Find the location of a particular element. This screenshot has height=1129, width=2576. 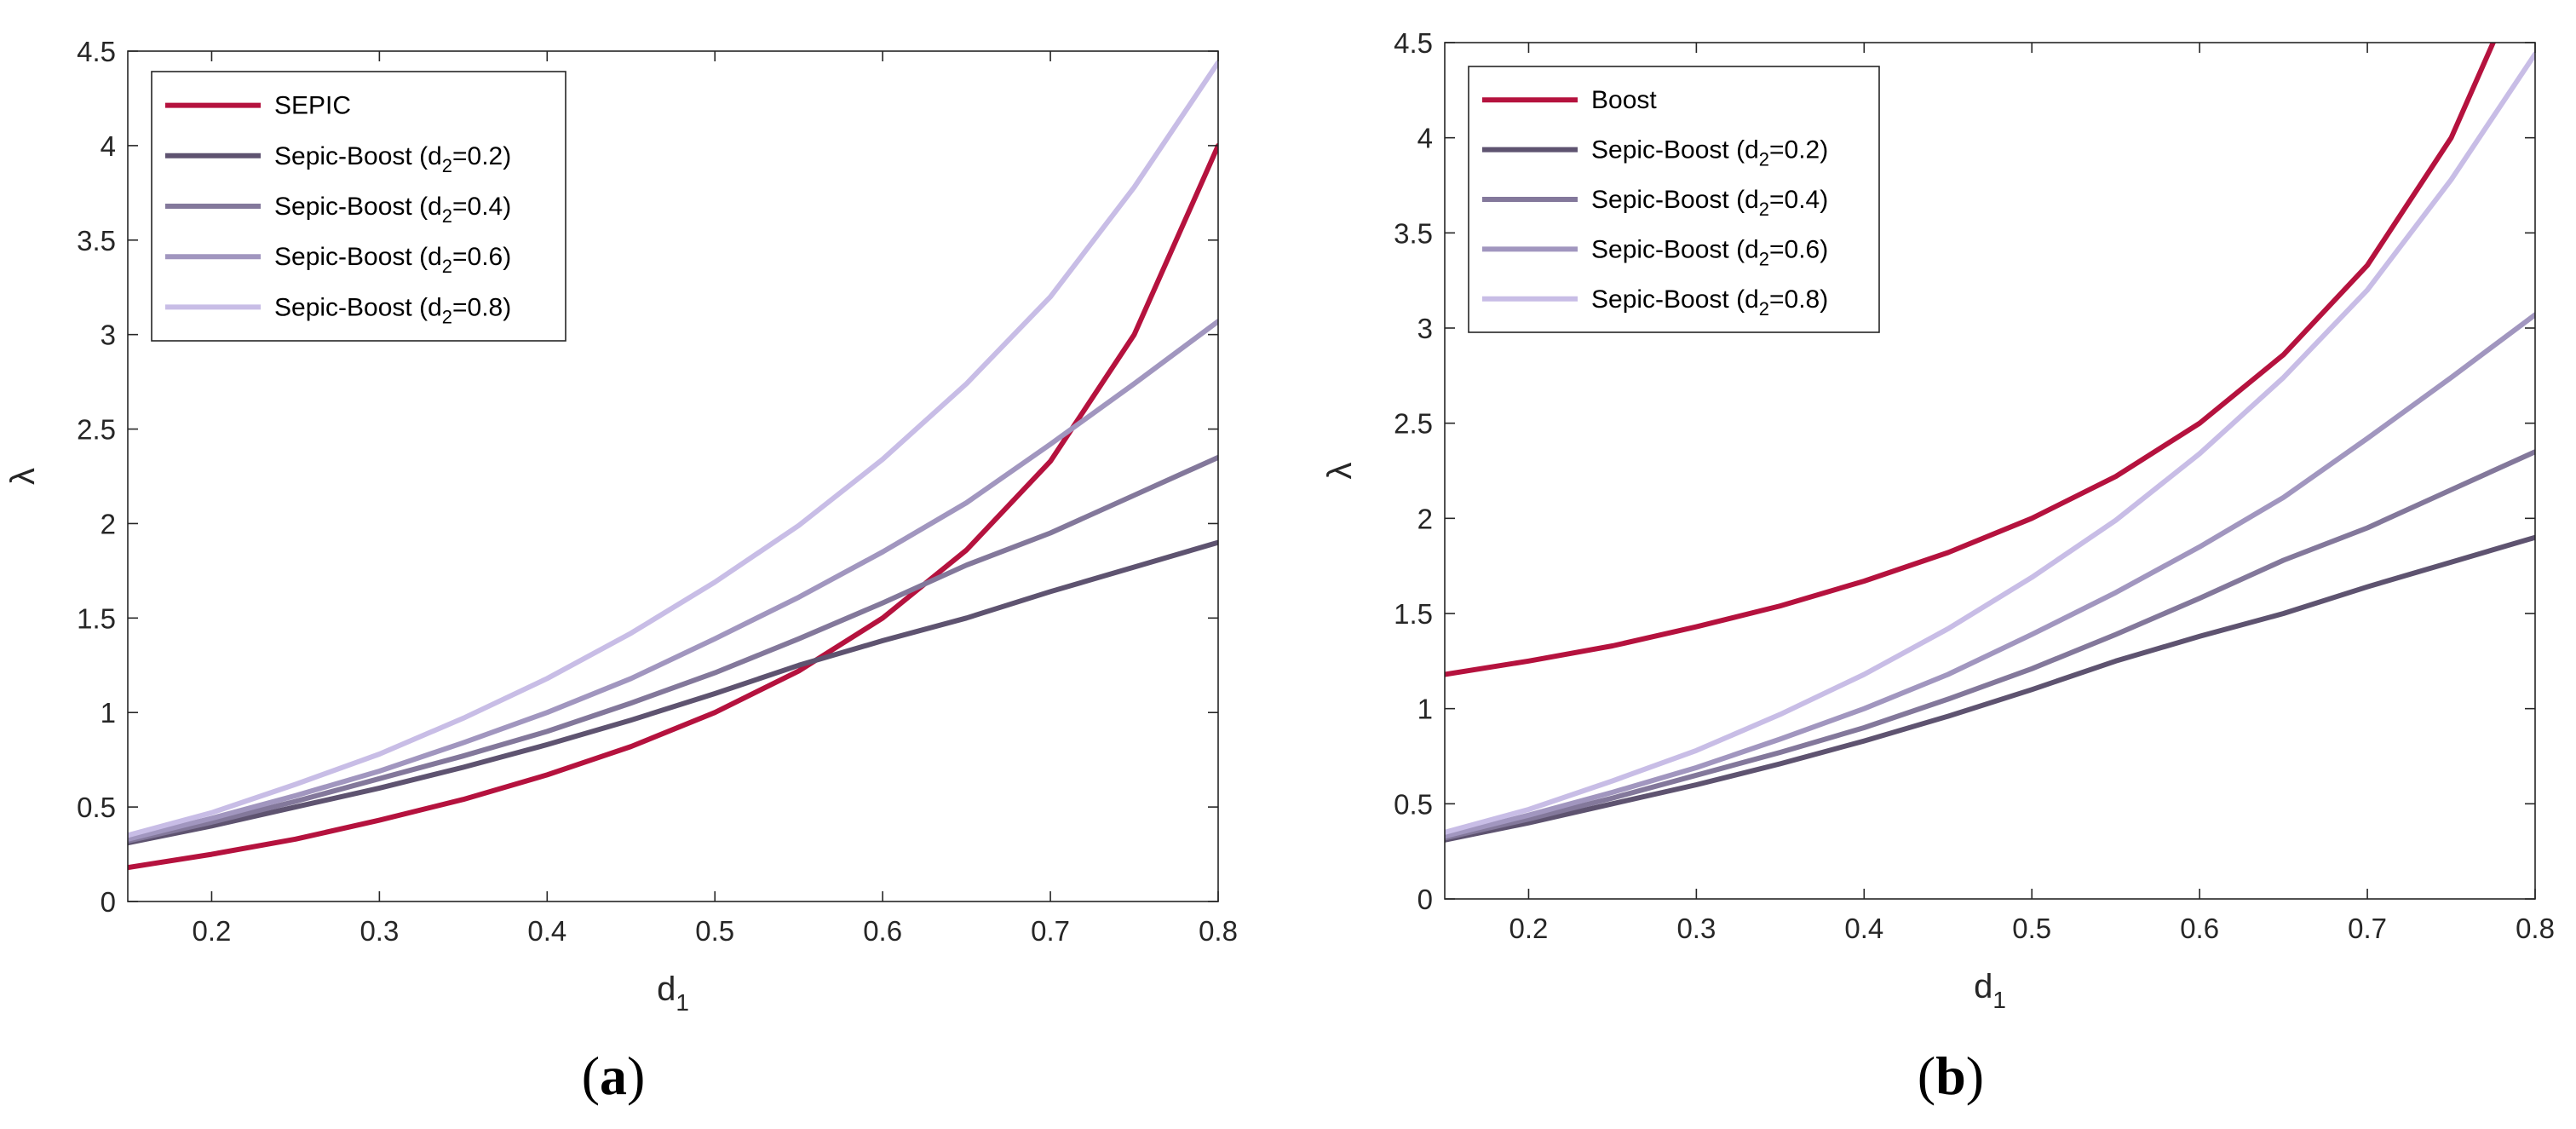

panel-label: (b) is located at coordinates (1951, 1076).